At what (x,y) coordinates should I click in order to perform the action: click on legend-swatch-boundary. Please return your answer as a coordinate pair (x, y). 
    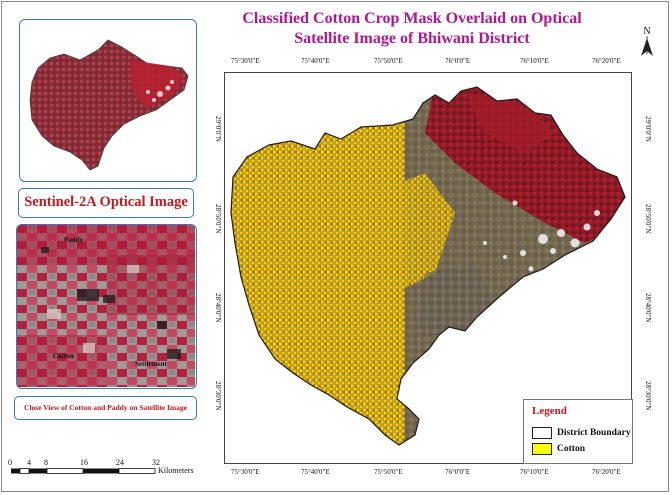
    Looking at the image, I should click on (542, 433).